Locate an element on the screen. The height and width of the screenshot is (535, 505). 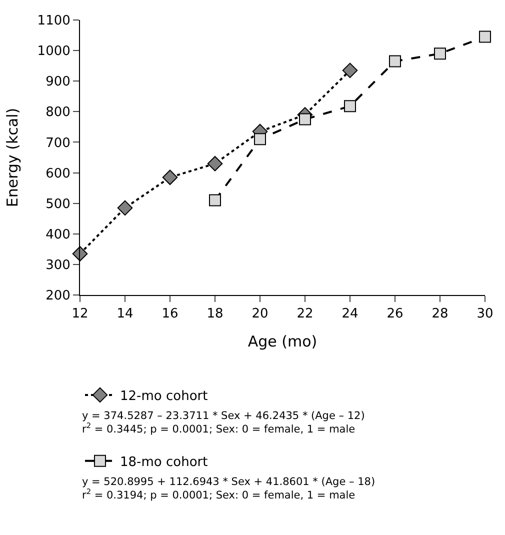
x-tick-label: 28 is located at coordinates (440, 314).